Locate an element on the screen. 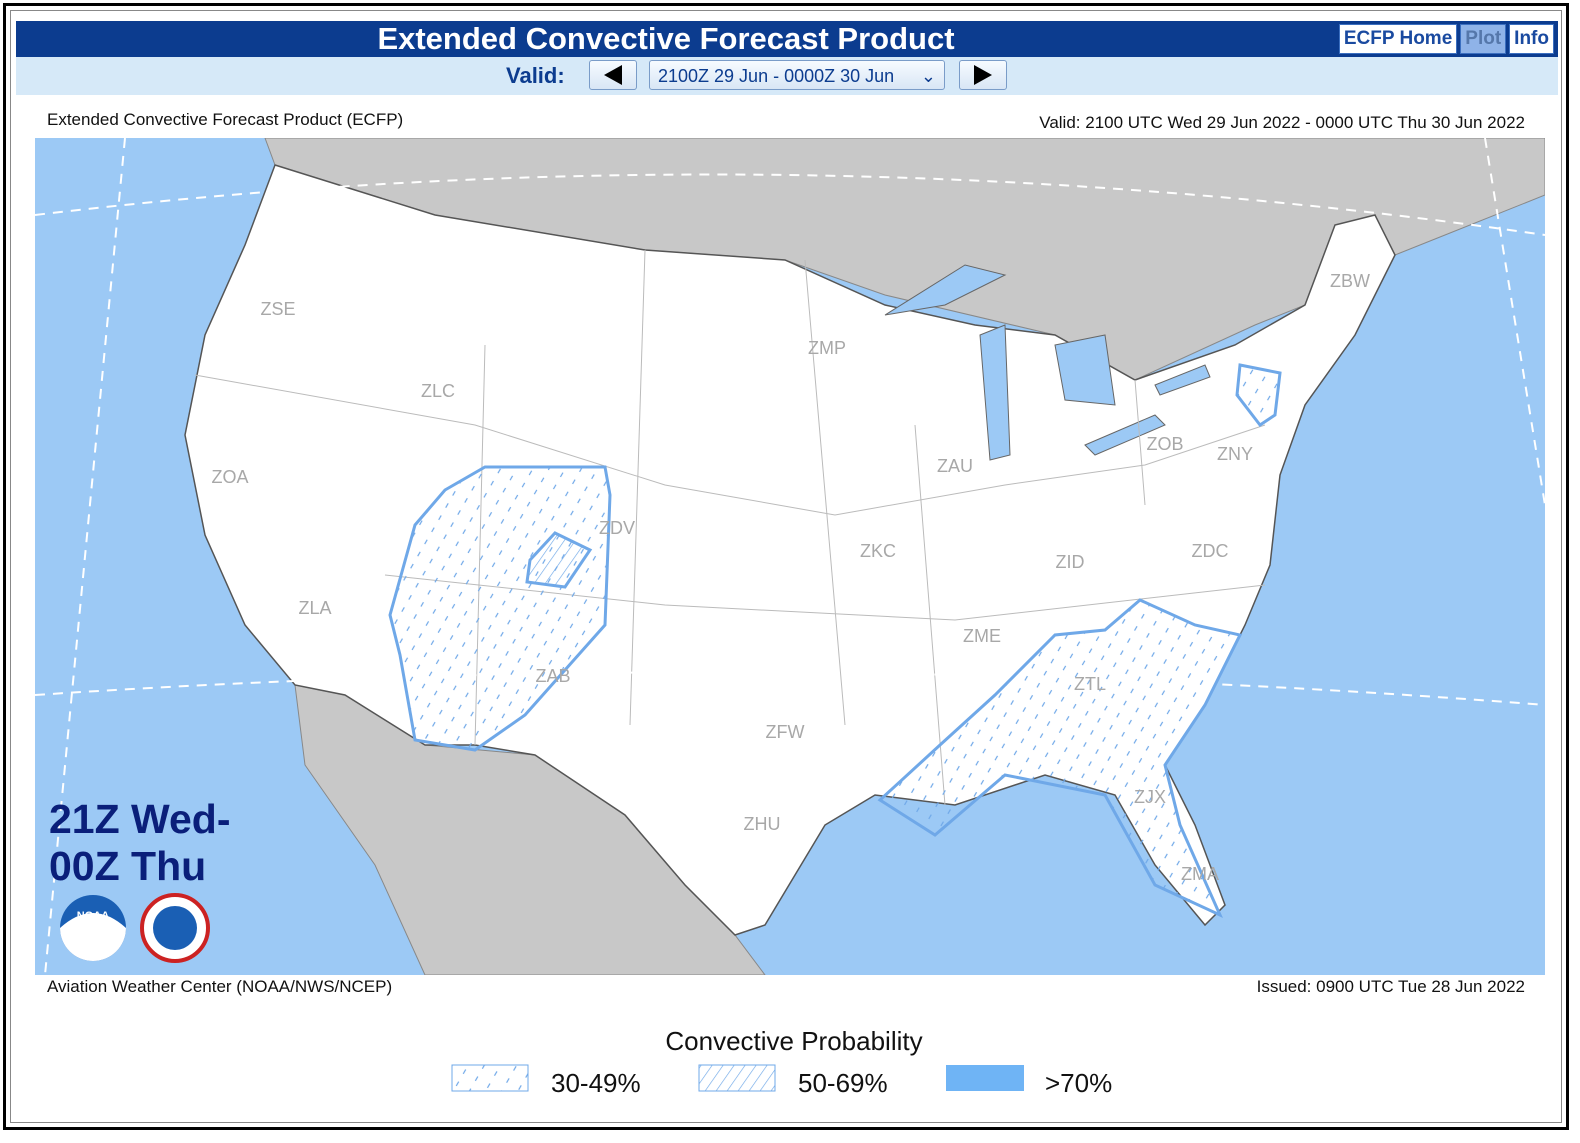 The height and width of the screenshot is (1143, 1580). legend-swatches is located at coordinates (737, 1078).